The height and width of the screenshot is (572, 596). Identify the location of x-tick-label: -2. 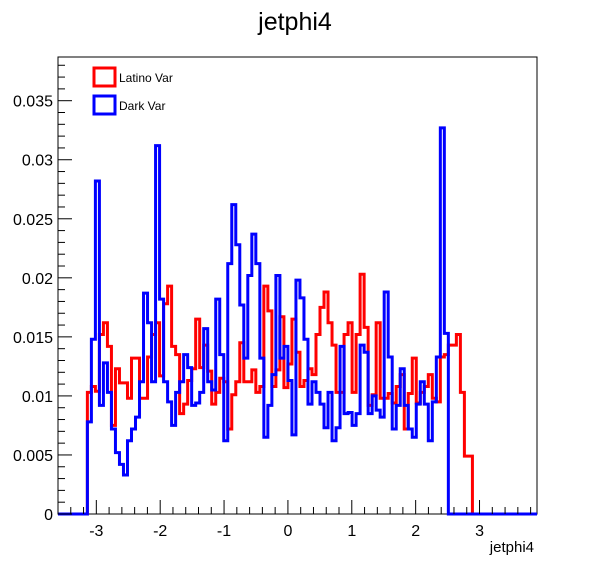
(160, 531).